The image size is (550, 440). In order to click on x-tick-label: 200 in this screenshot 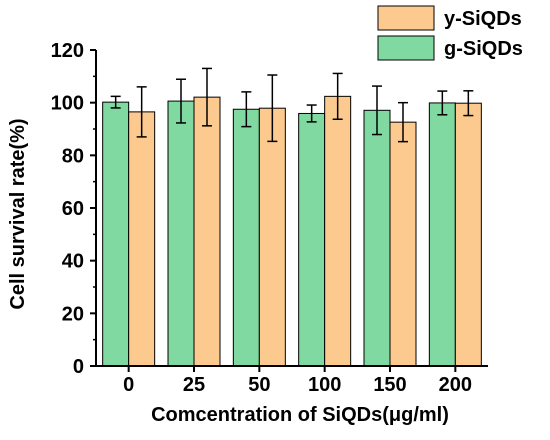, I will do `click(455, 385)`.